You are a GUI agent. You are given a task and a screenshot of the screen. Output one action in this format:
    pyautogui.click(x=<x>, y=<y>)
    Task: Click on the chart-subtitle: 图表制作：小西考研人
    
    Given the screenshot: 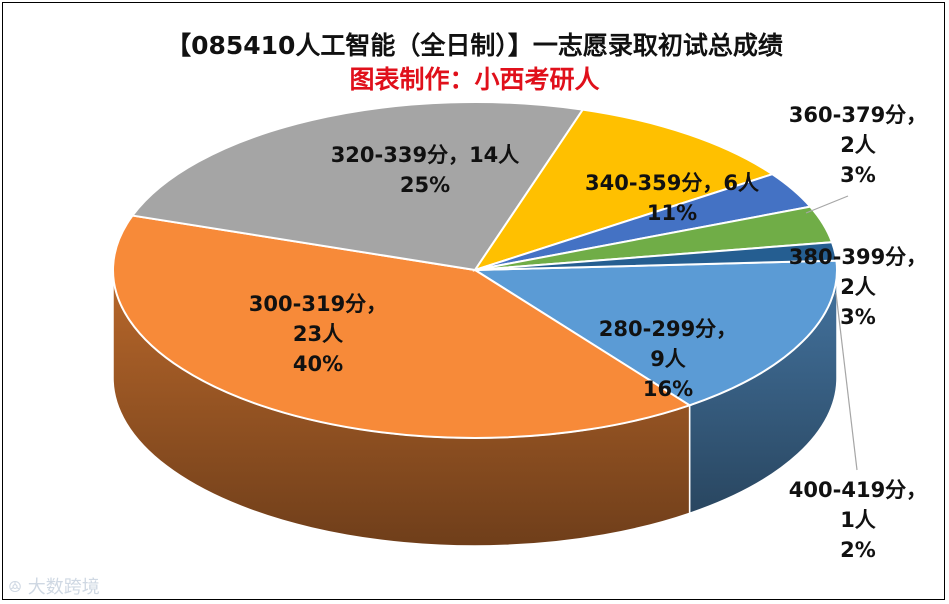 What is the action you would take?
    pyautogui.click(x=474, y=79)
    